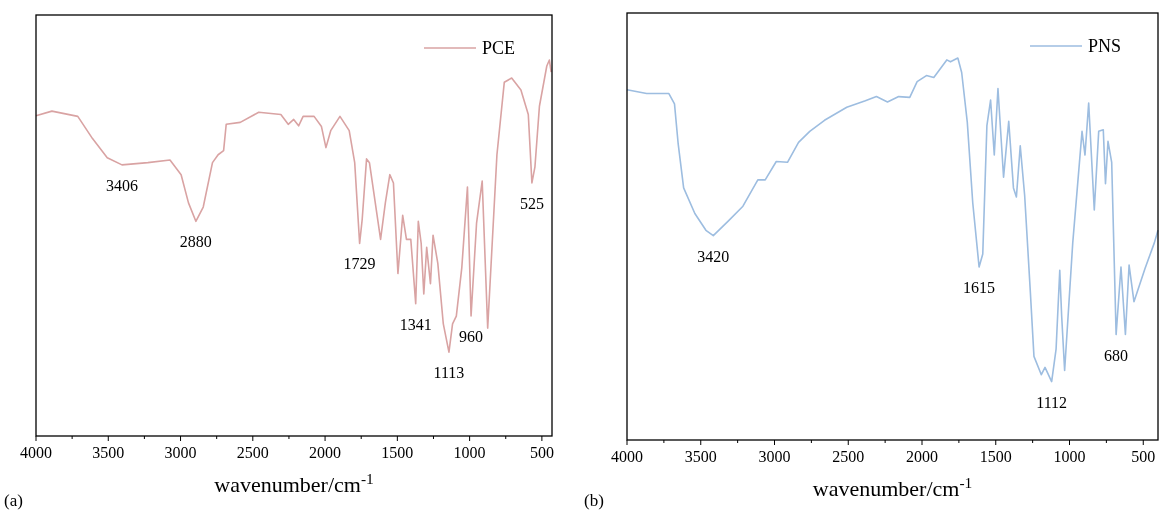 This screenshot has width=1161, height=514. What do you see at coordinates (195, 242) in the screenshot?
I see `annotation: 2880` at bounding box center [195, 242].